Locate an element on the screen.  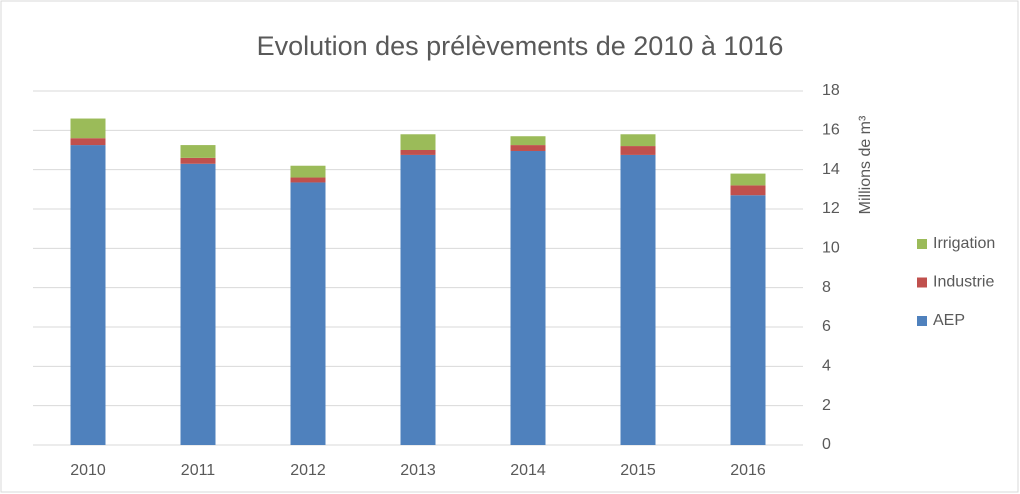
y-tick-label: 14 is located at coordinates (831, 169).